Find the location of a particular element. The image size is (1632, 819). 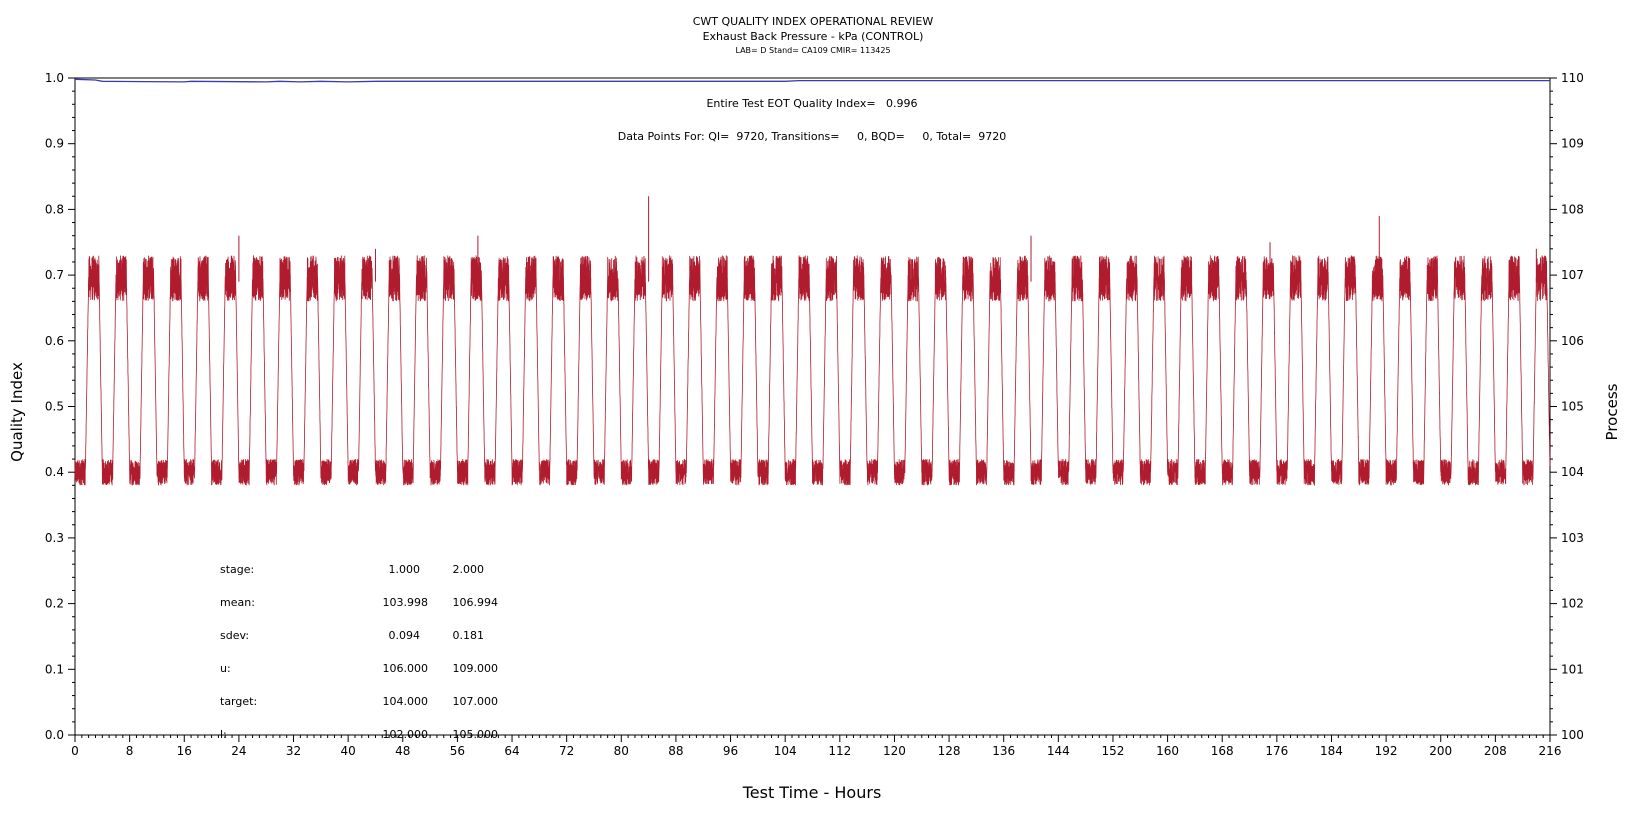

x-tick-label: 144 is located at coordinates (1058, 751).